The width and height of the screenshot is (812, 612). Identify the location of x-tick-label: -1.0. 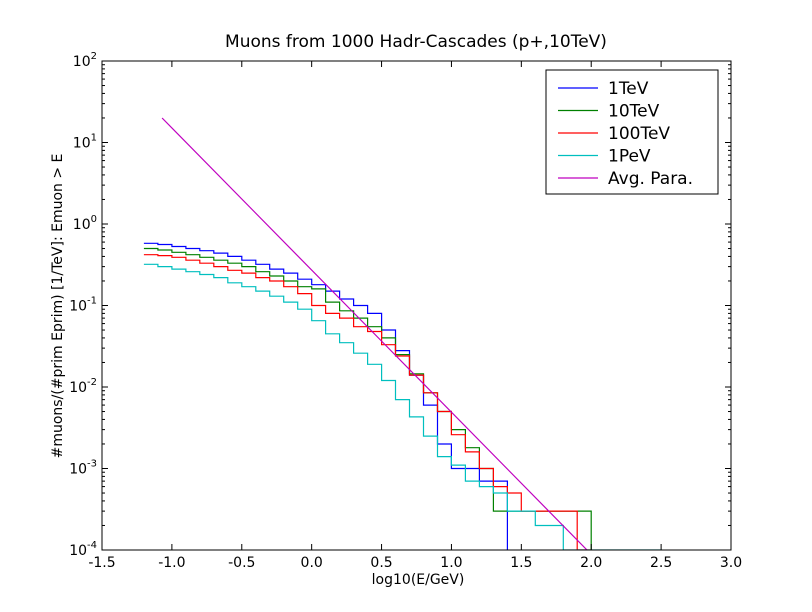
(171, 563).